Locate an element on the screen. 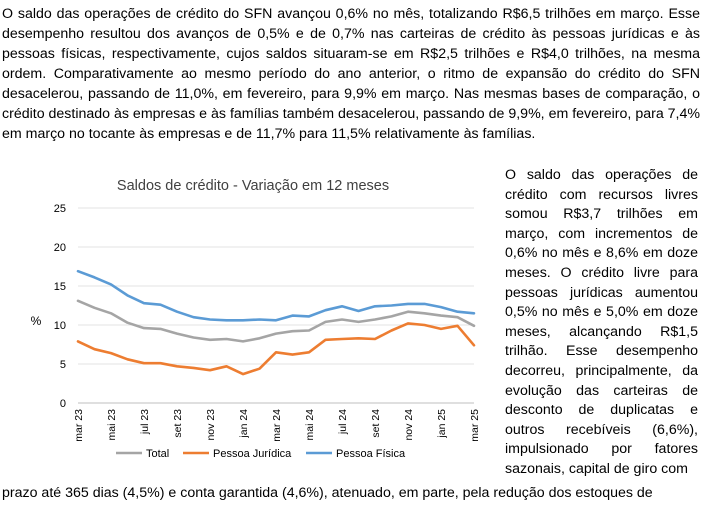  legend-label: Pessoa Jurídica is located at coordinates (252, 454).